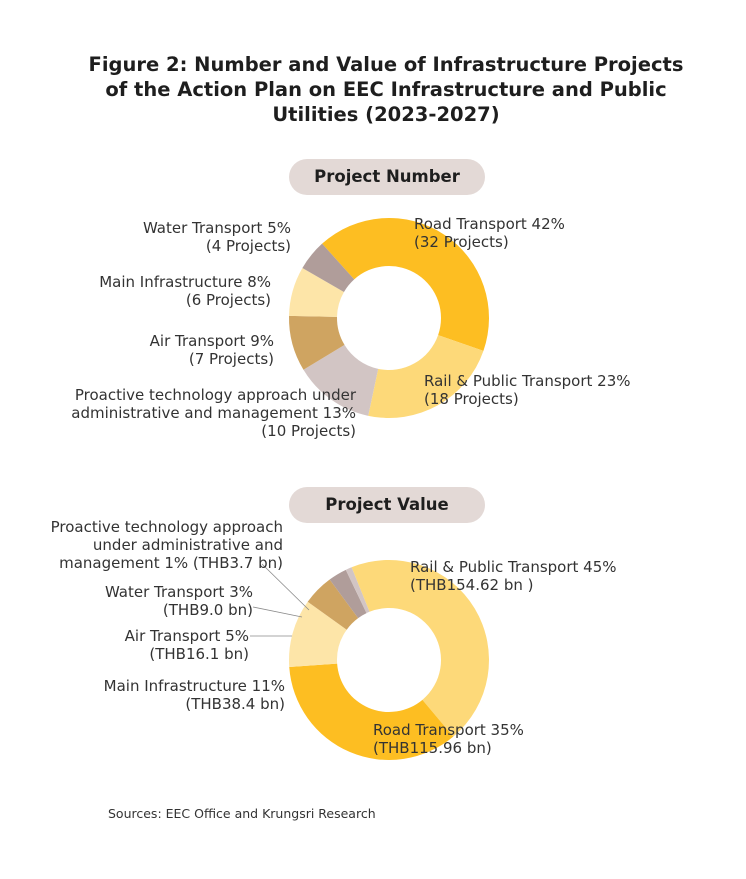 This screenshot has width=746, height=879. I want to click on label-line: (THB9.0 bn), so click(208, 610).